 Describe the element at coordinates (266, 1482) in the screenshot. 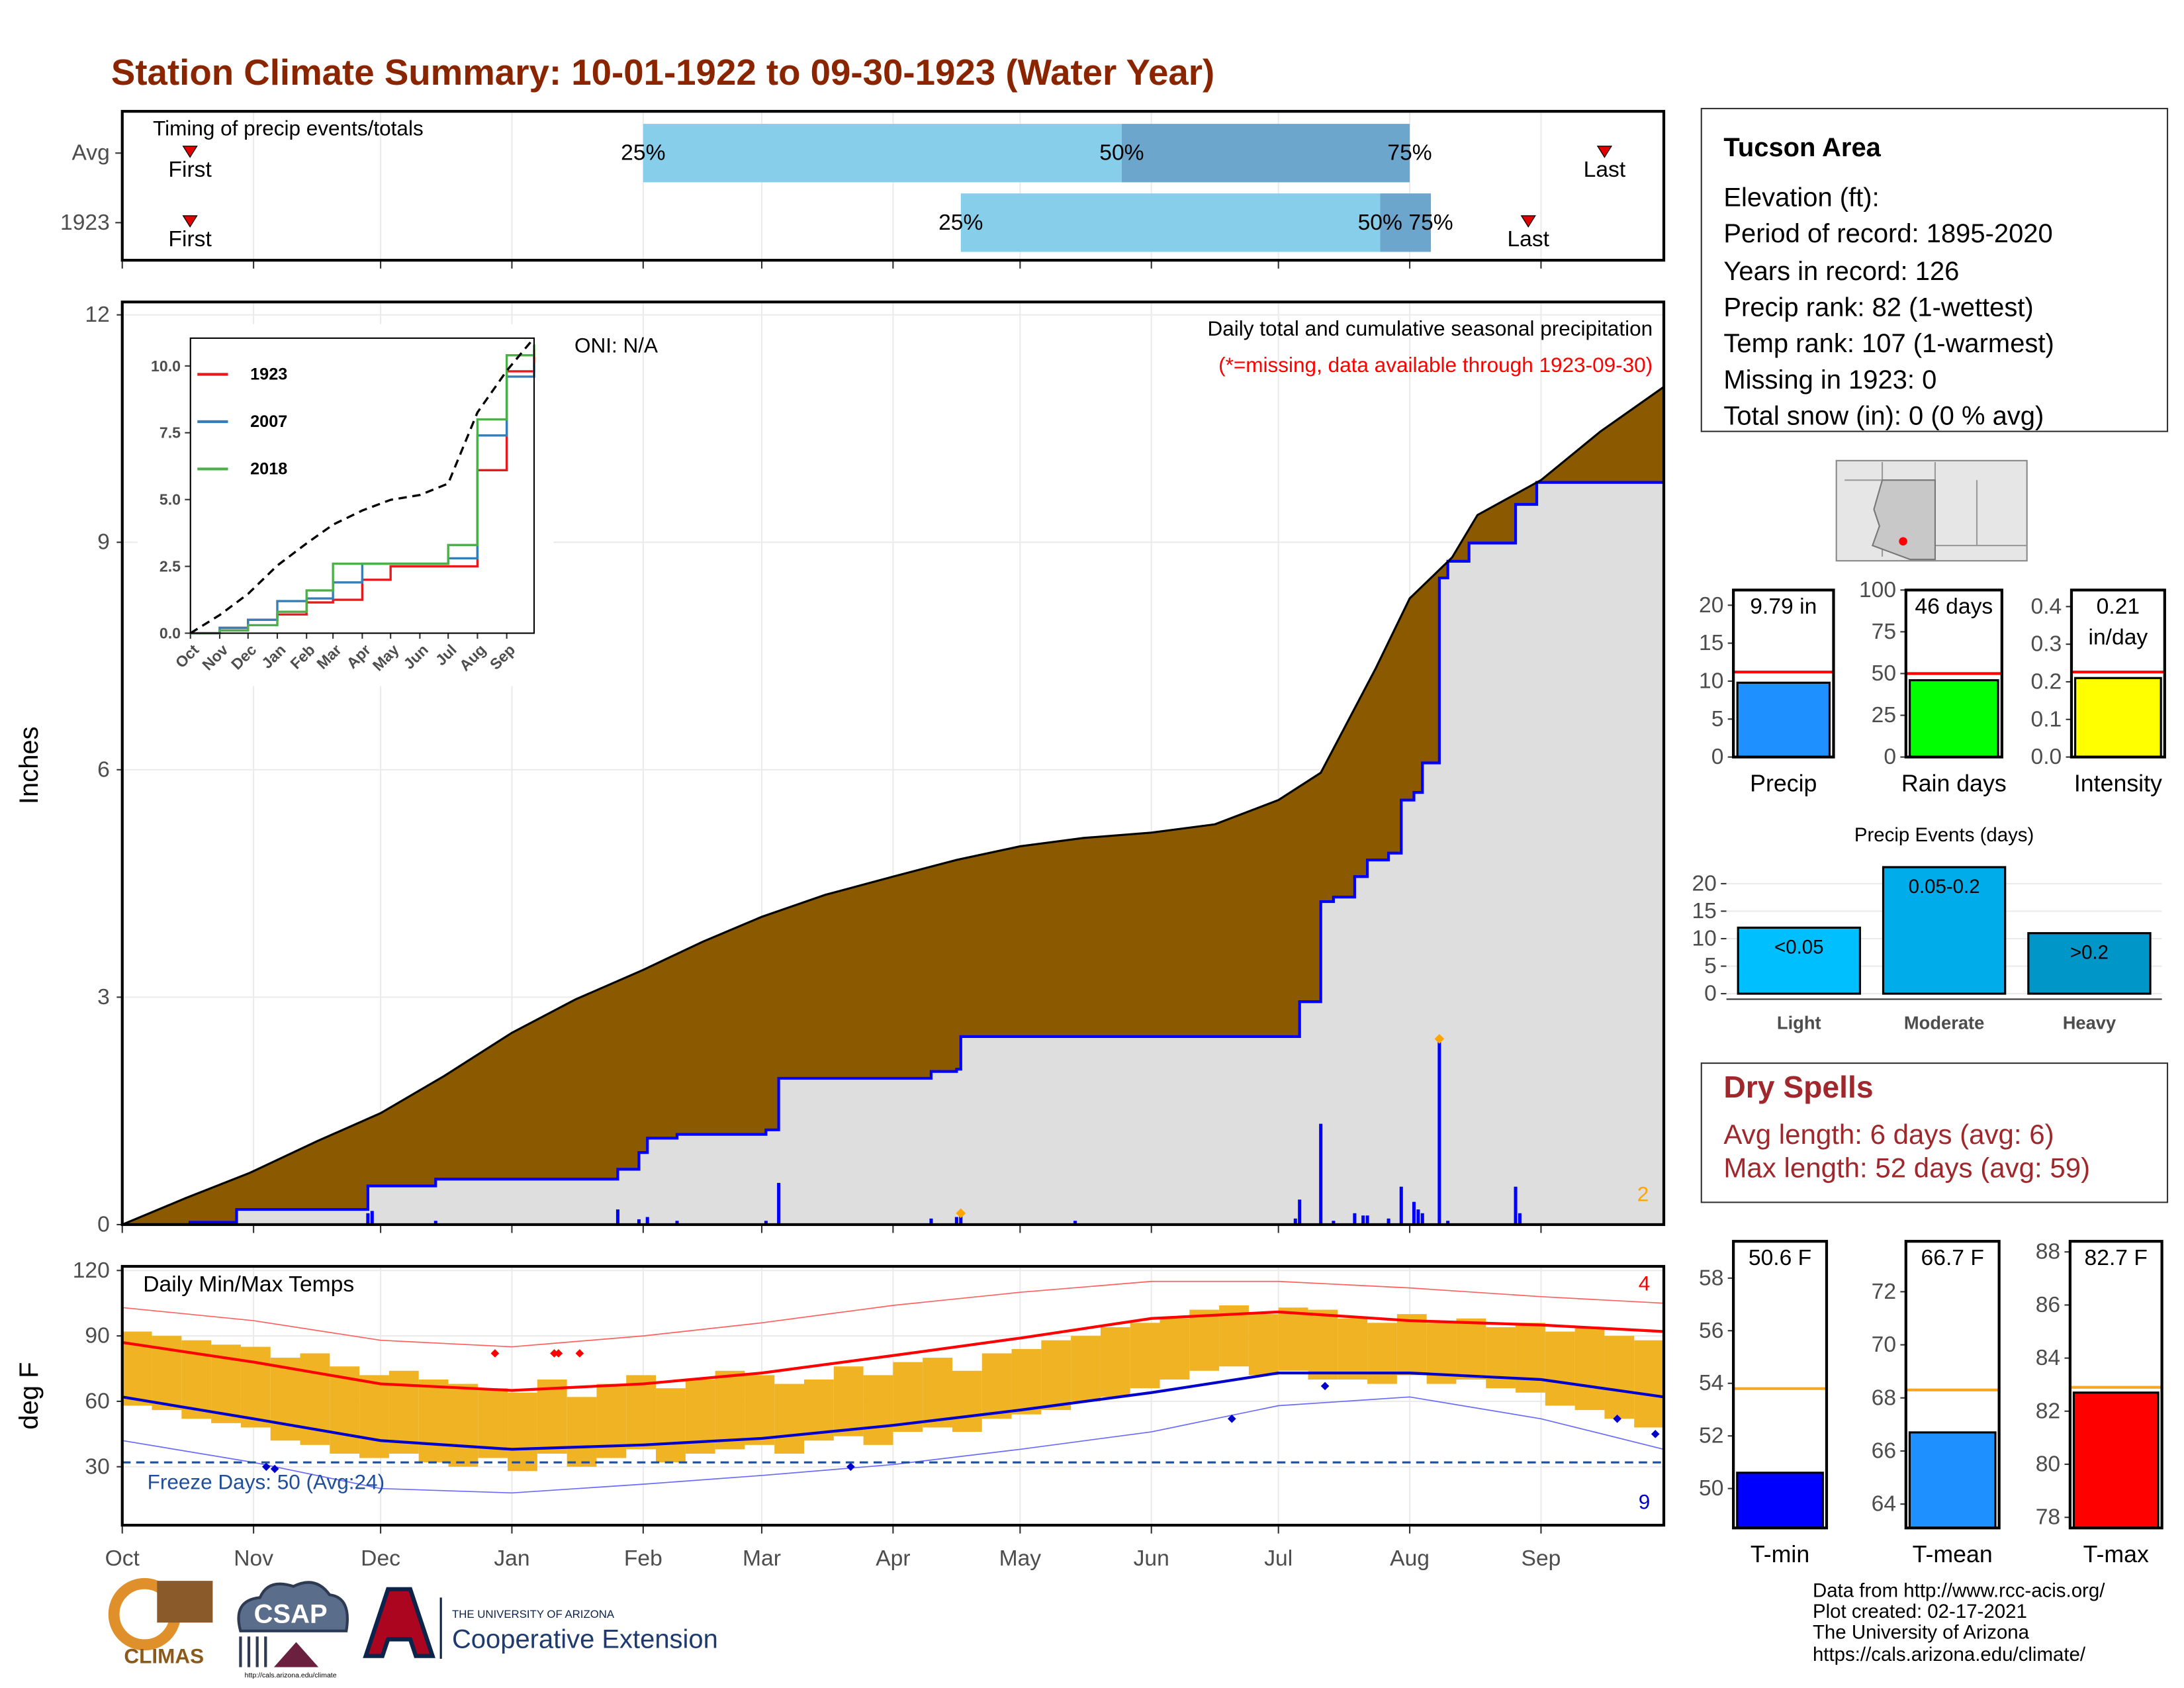

I see `freeze-label: Freeze Days: 50 (Avg:24)` at that location.